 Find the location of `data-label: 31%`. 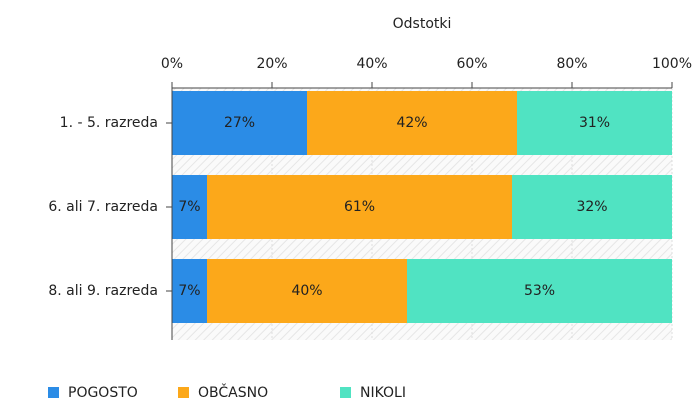

data-label: 31% is located at coordinates (594, 123).